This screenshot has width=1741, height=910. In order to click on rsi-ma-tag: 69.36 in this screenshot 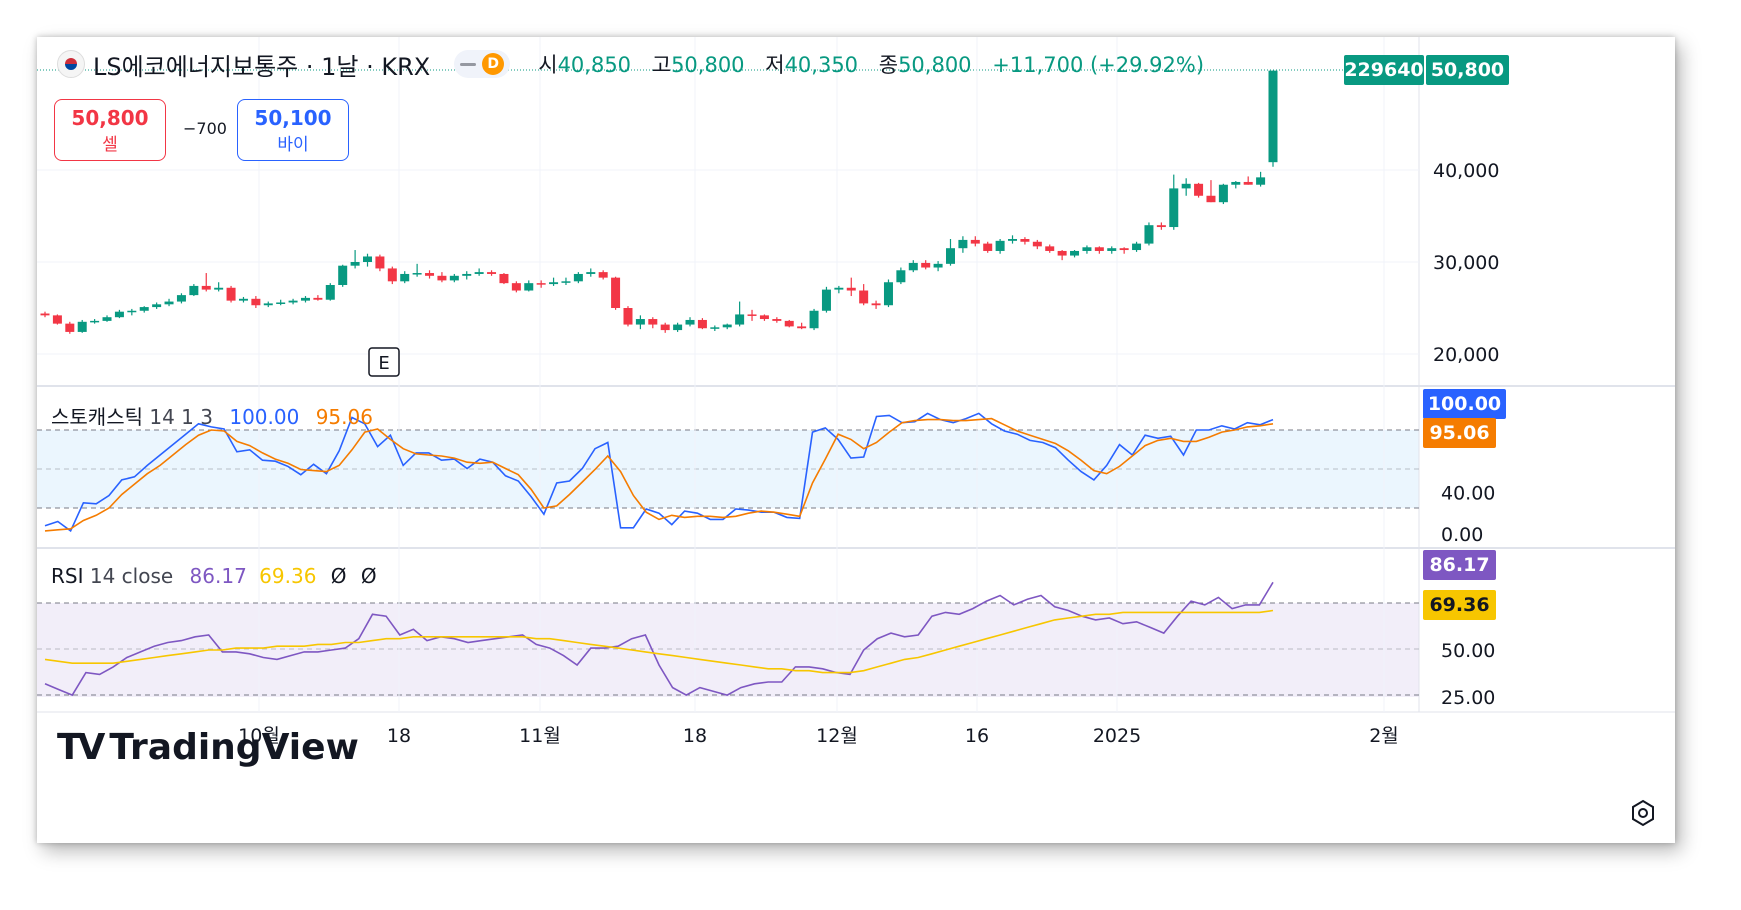, I will do `click(1459, 605)`.